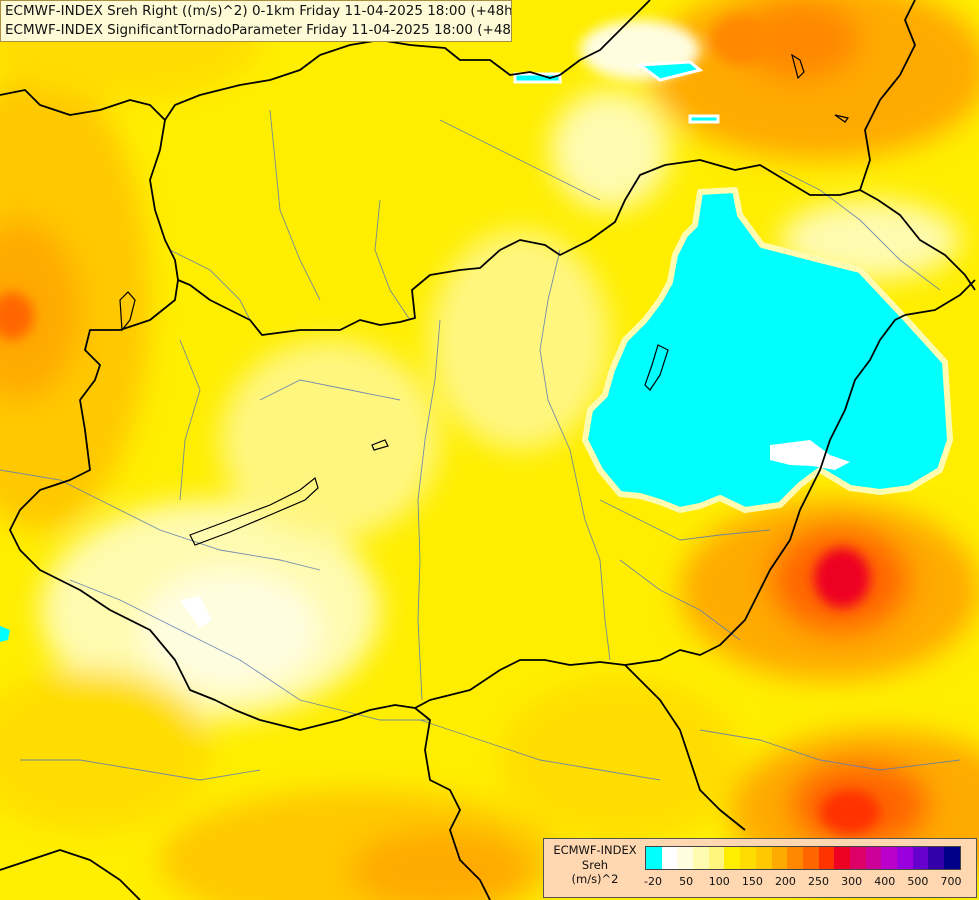  I want to click on legend-tick-label: 200, so click(785, 881).